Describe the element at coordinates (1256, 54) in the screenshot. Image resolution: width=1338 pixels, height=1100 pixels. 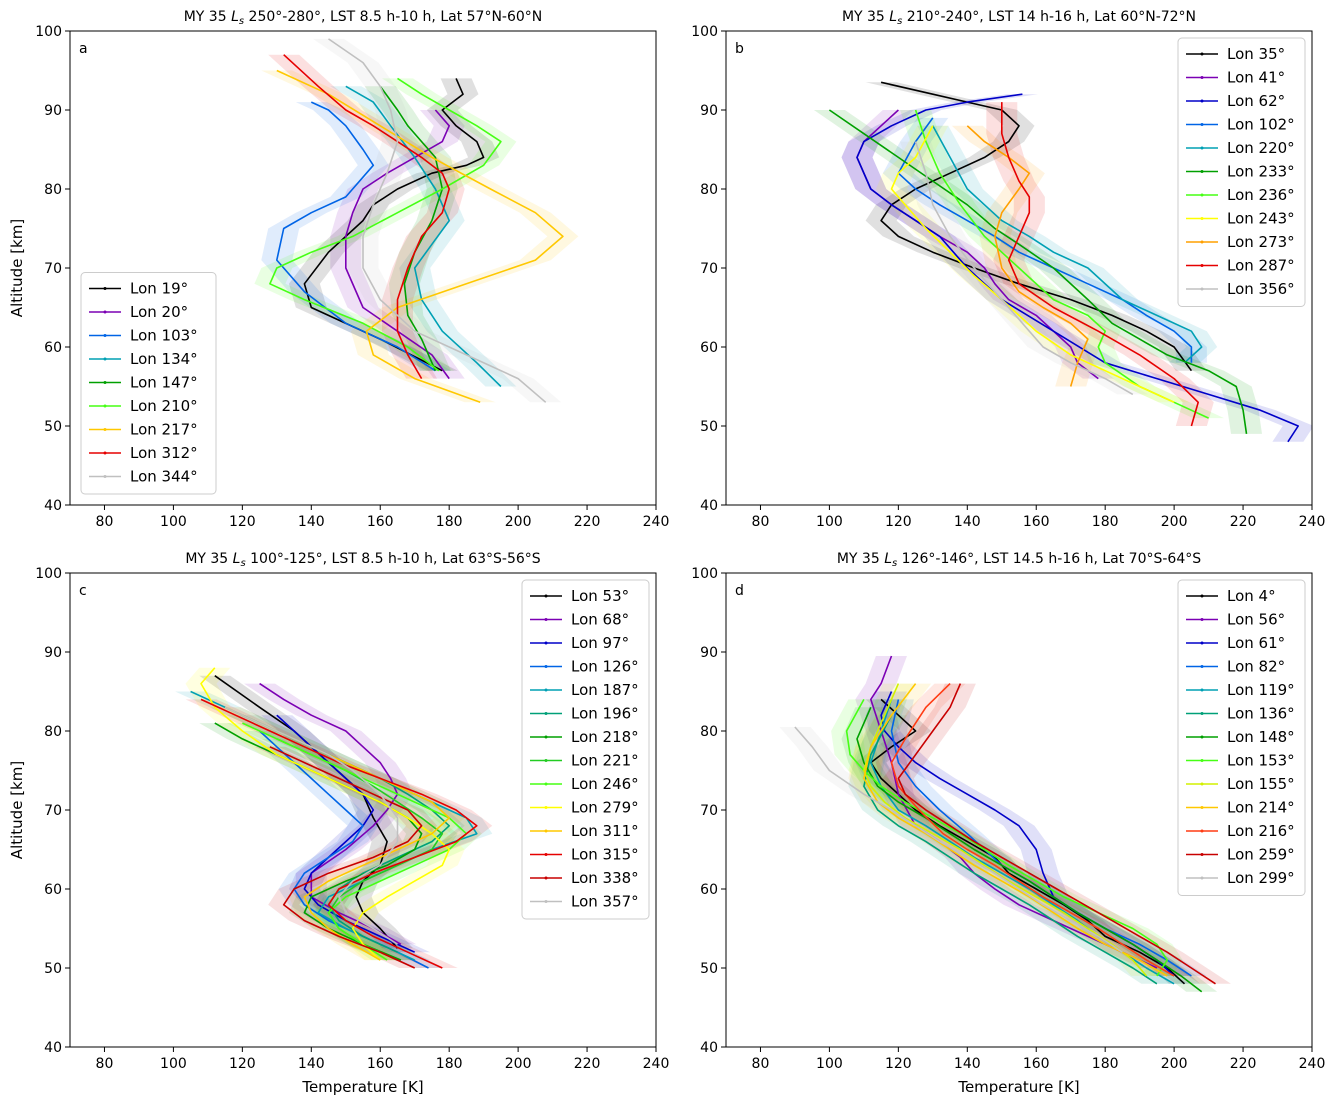
I see `legend-label: Lon 35°` at that location.